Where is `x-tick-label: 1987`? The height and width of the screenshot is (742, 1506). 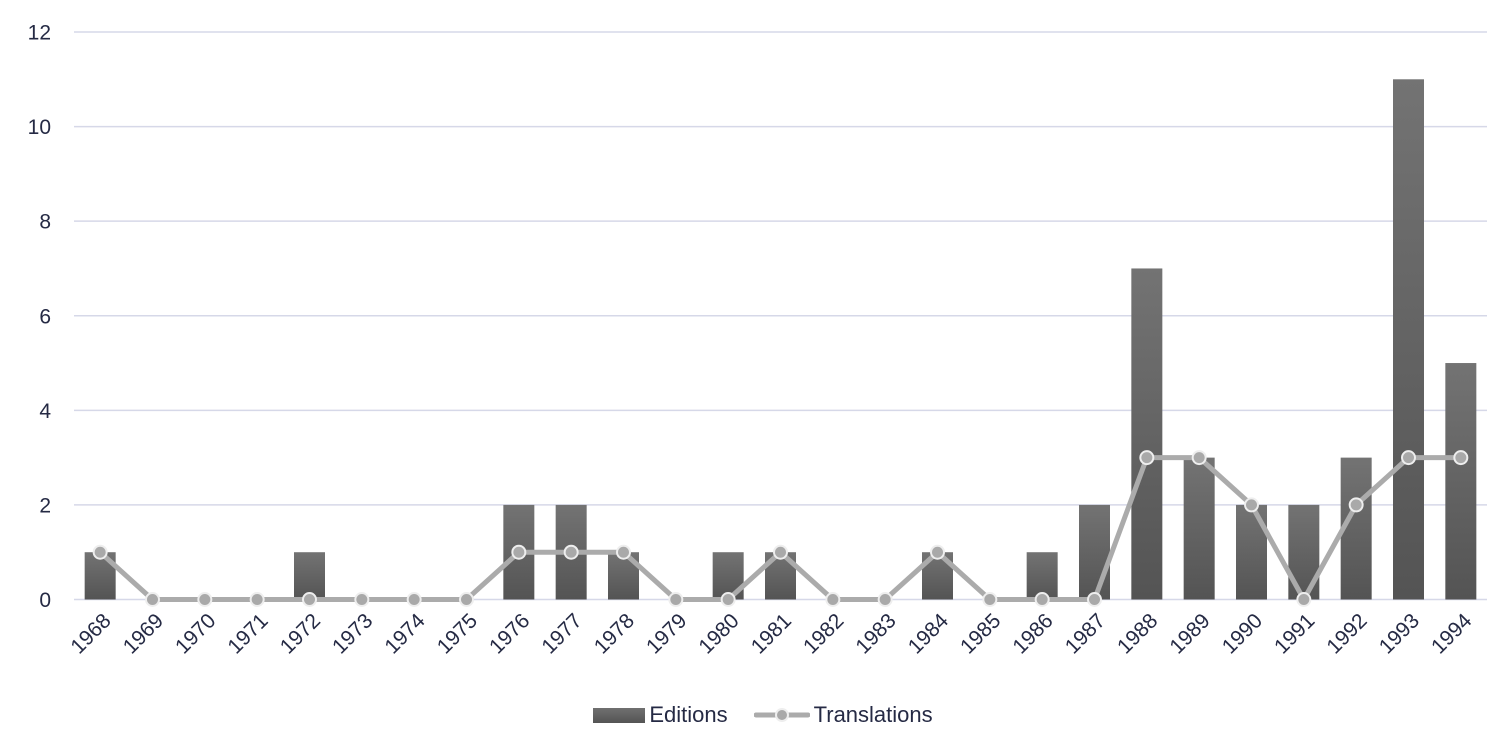 x-tick-label: 1987 is located at coordinates (1085, 633).